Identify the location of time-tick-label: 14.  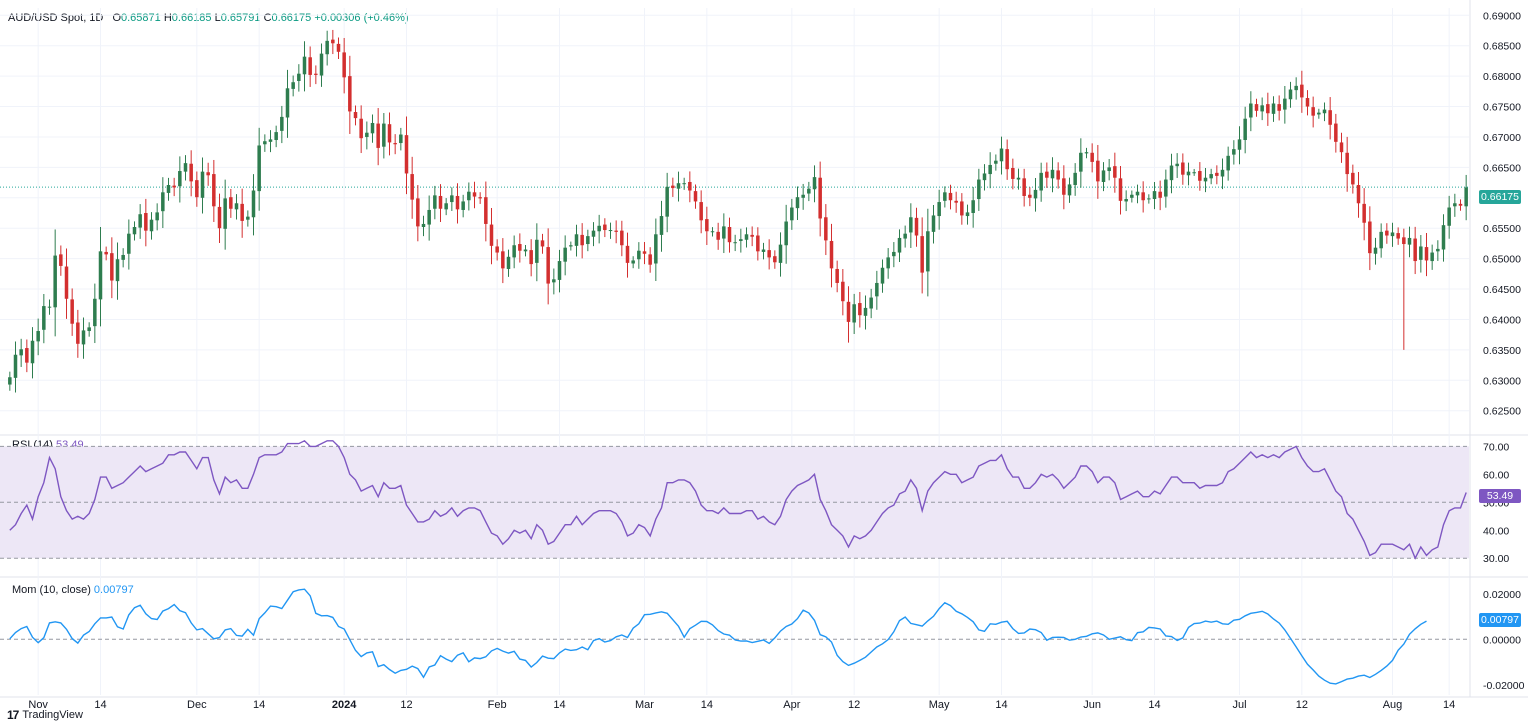
(707, 705).